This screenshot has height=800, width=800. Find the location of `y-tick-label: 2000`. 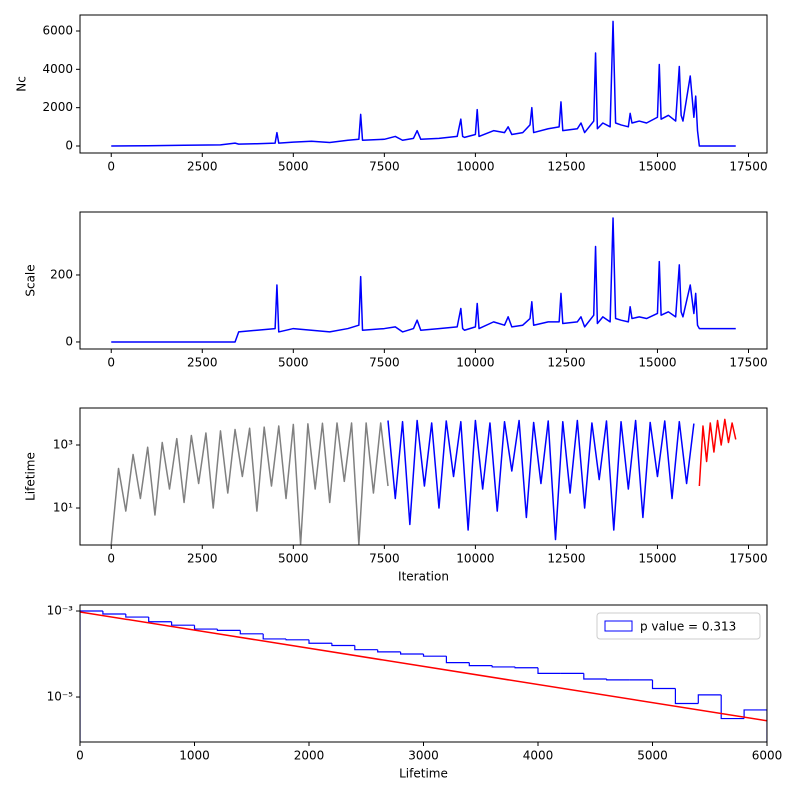

y-tick-label: 2000 is located at coordinates (57, 107).